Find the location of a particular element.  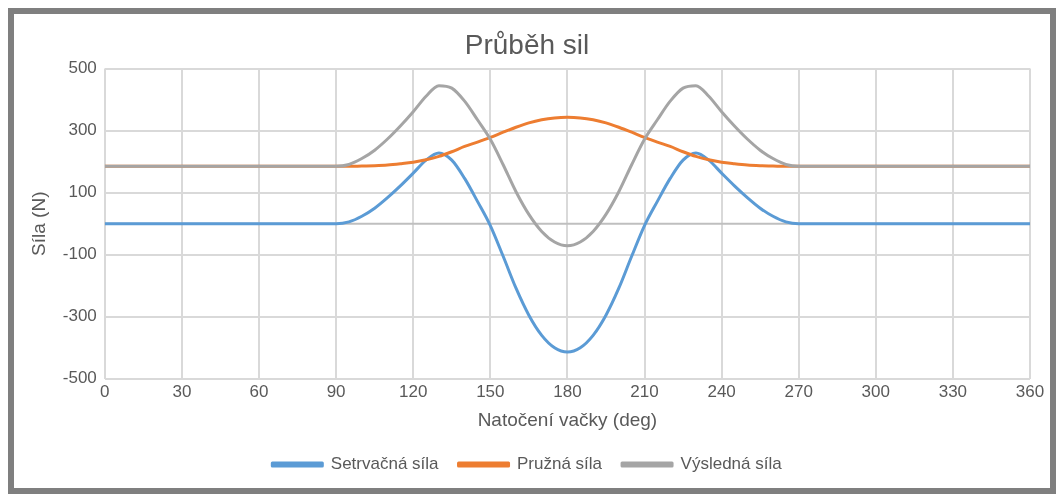

legend-label: Pružná síla is located at coordinates (560, 464).